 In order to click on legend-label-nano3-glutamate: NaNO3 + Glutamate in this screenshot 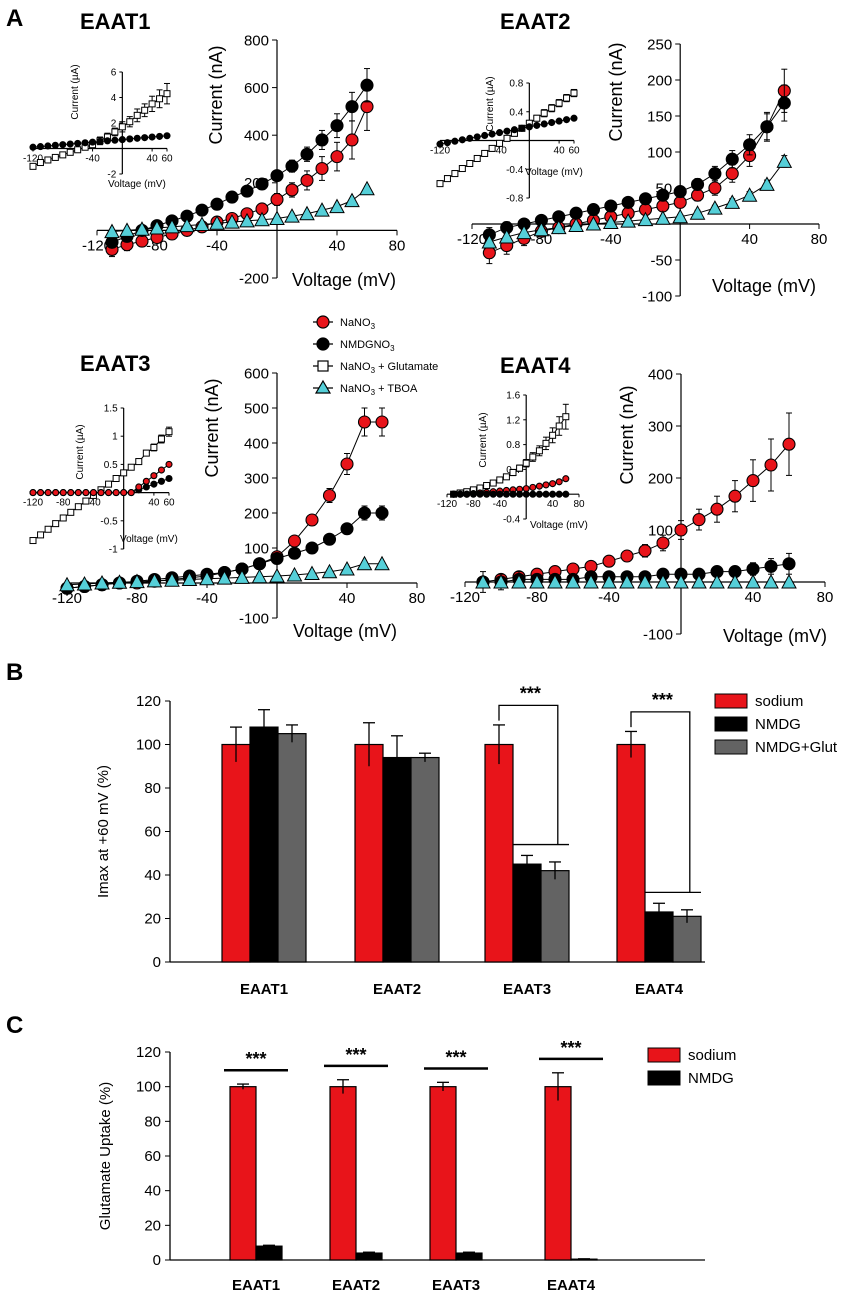, I will do `click(389, 368)`.